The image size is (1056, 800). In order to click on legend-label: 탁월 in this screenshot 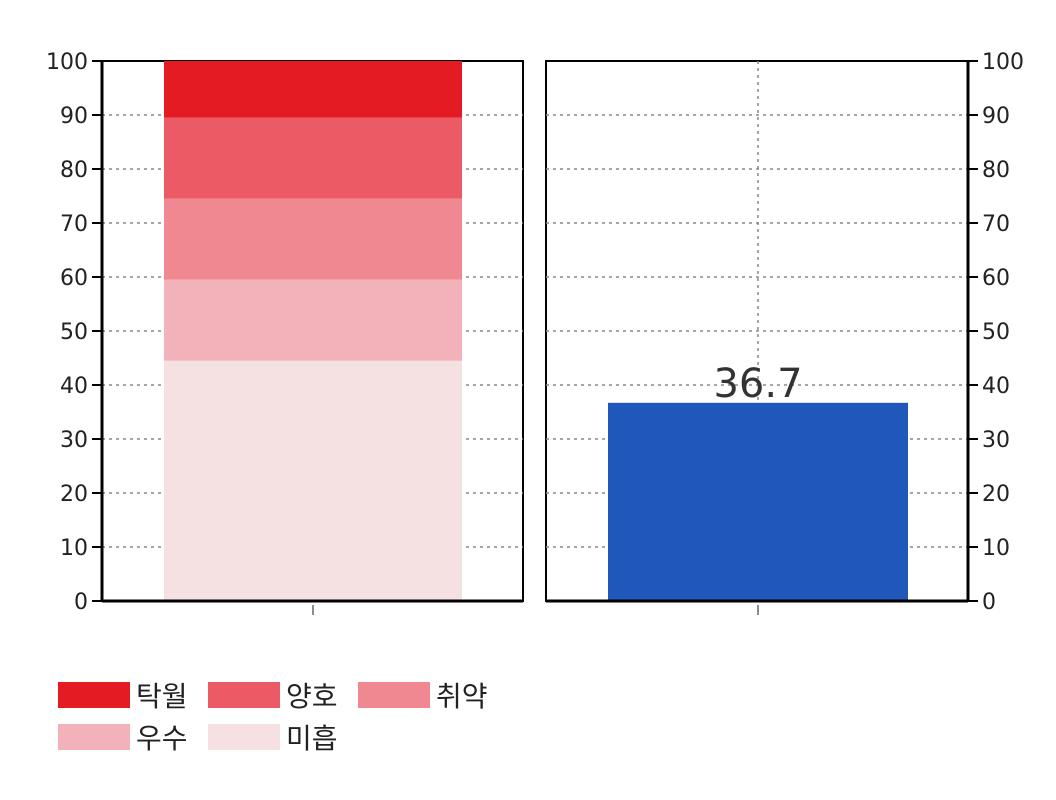, I will do `click(162, 696)`.